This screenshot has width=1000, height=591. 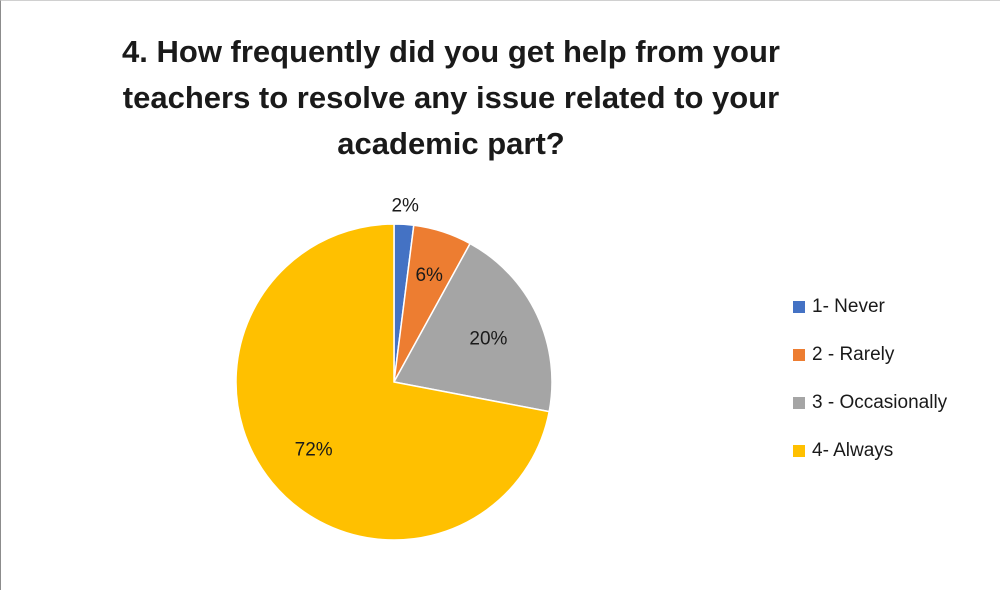 I want to click on legend-item-always: 4- Always, so click(x=870, y=451).